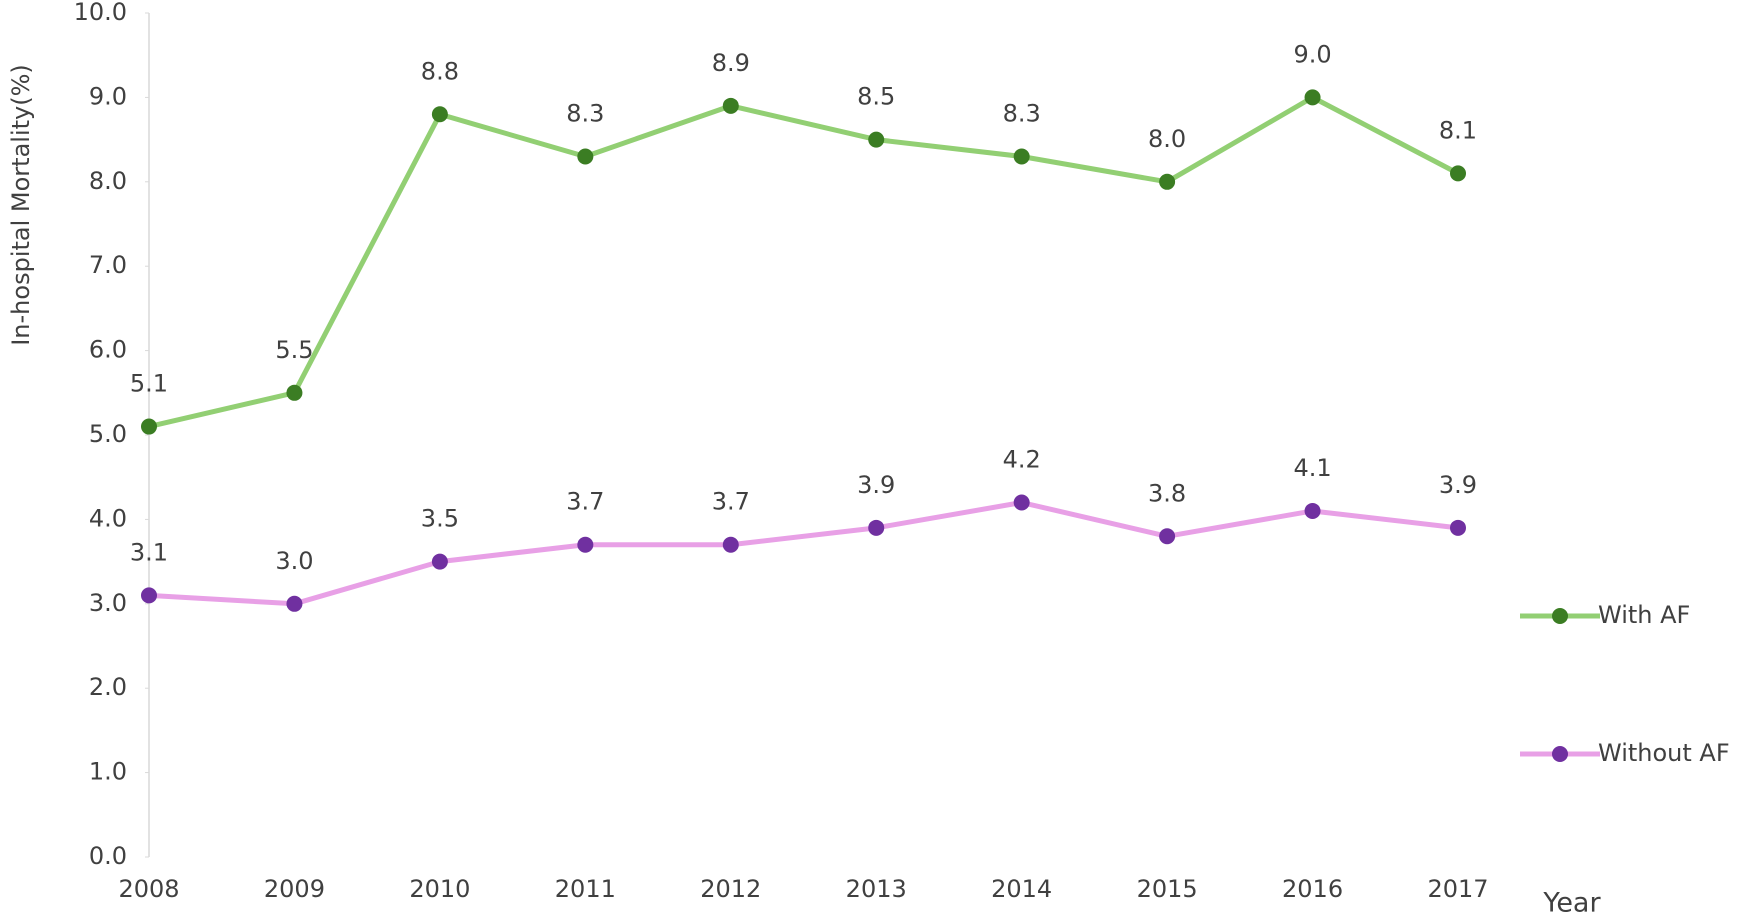 This screenshot has height=921, width=1755. Describe the element at coordinates (108, 265) in the screenshot. I see `y-tick-label: 7.0` at that location.